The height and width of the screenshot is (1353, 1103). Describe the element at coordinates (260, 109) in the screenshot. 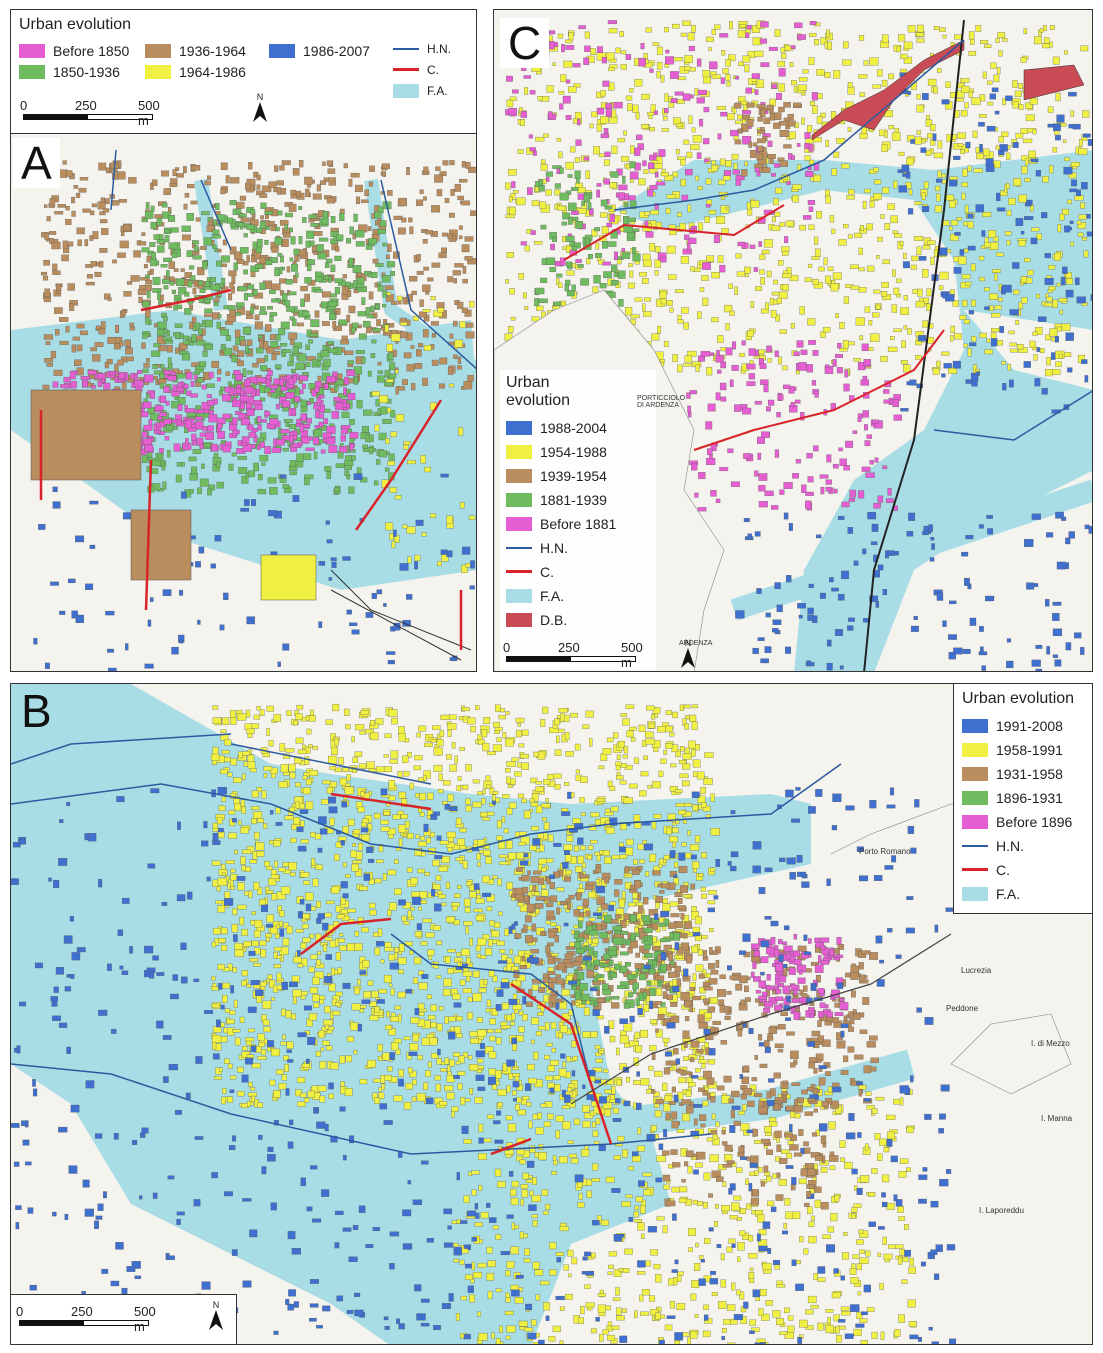

I see `north-arrow-icon: N` at that location.